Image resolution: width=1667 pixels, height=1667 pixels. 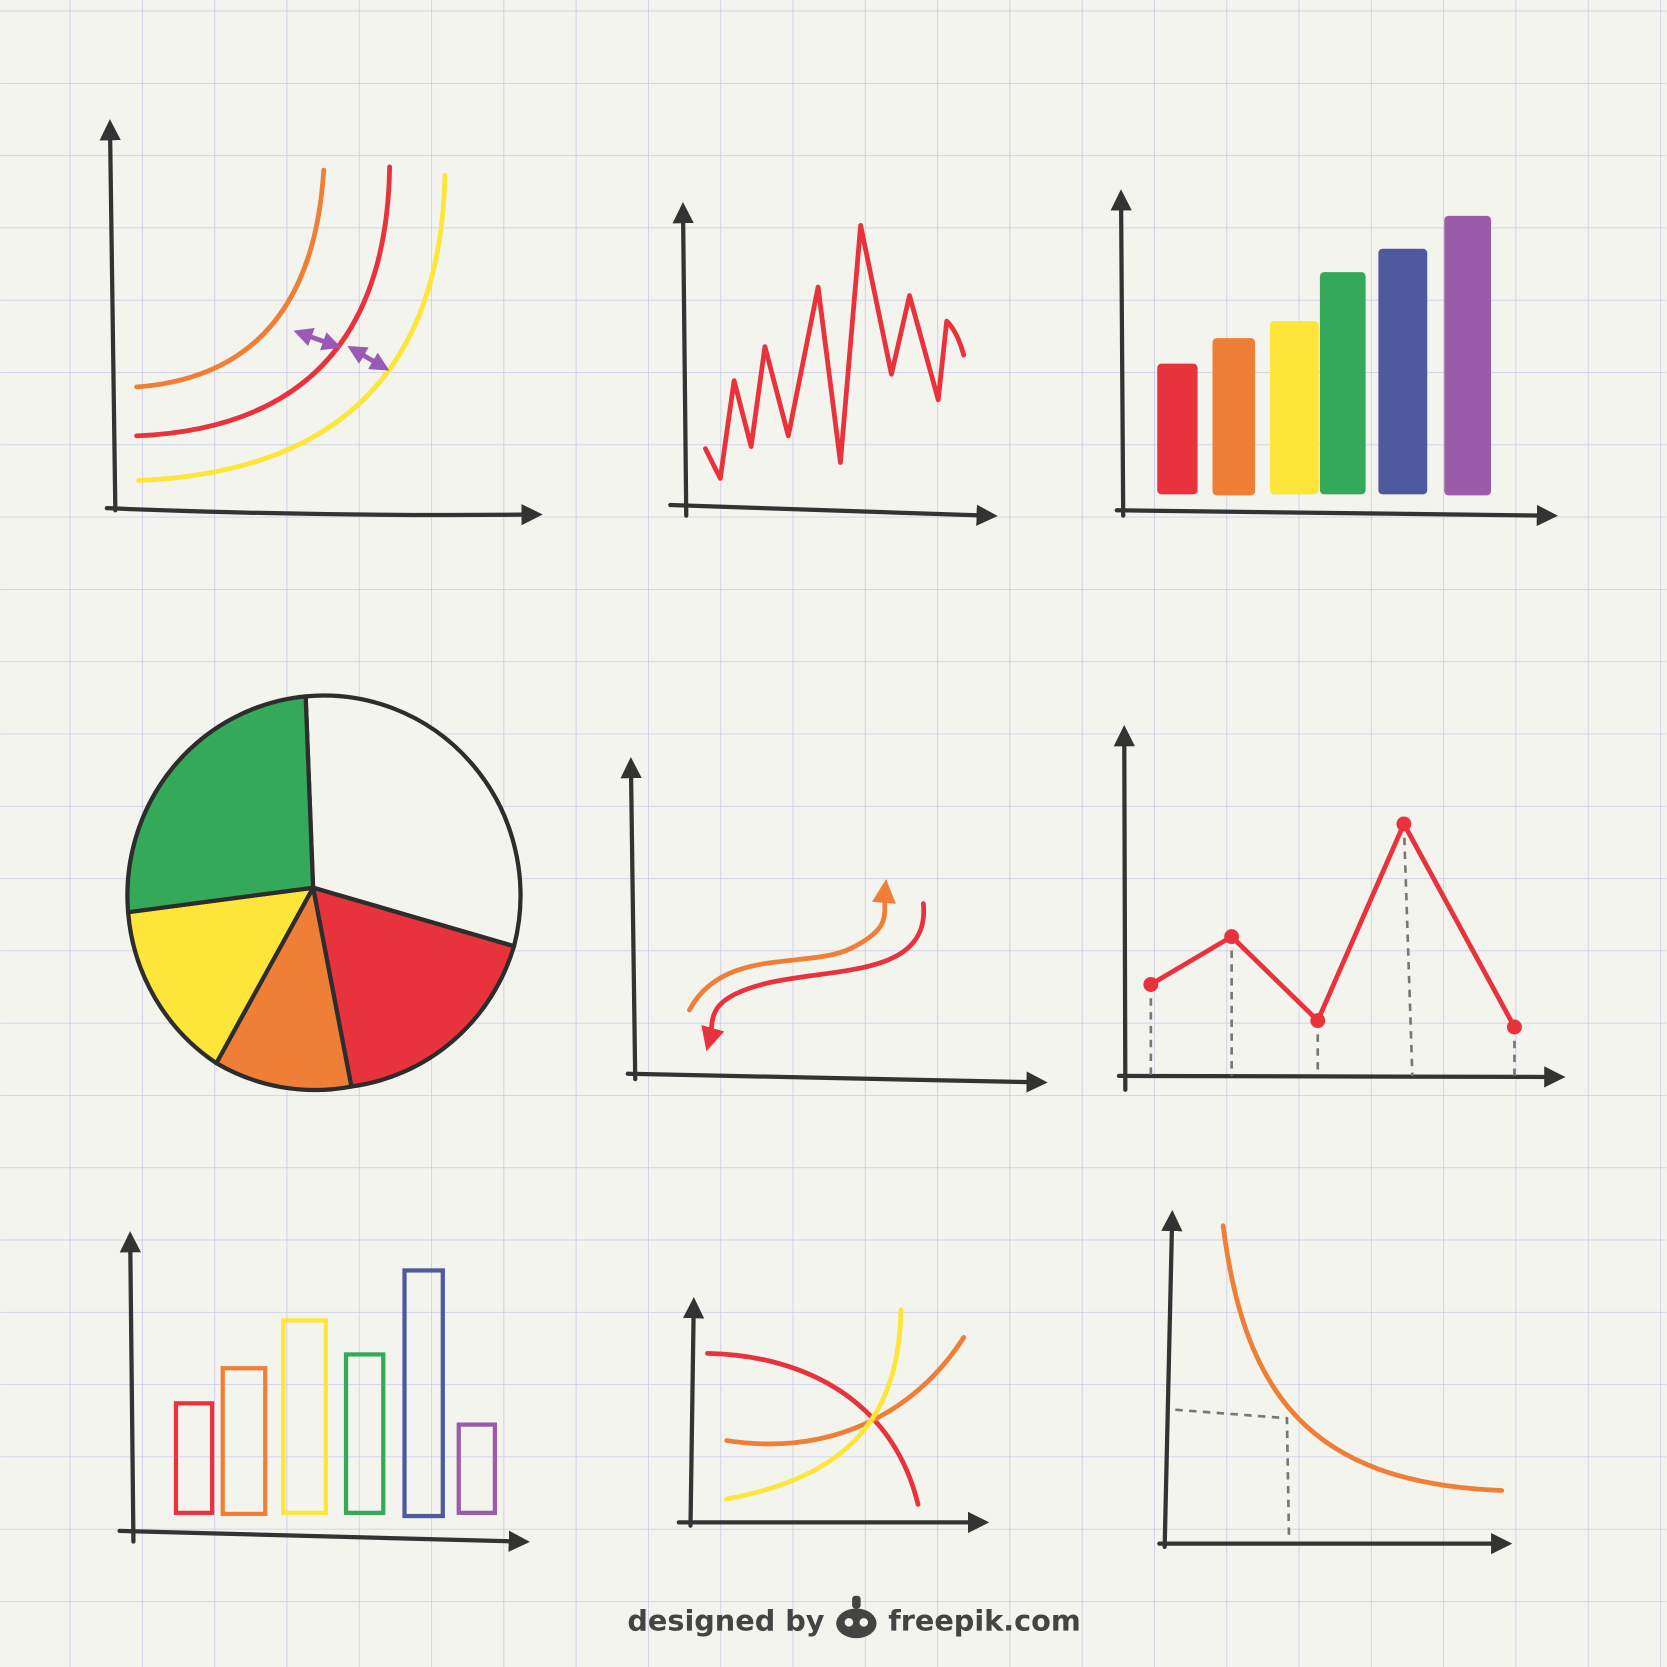 I want to click on freepik-logo, so click(x=856, y=1617).